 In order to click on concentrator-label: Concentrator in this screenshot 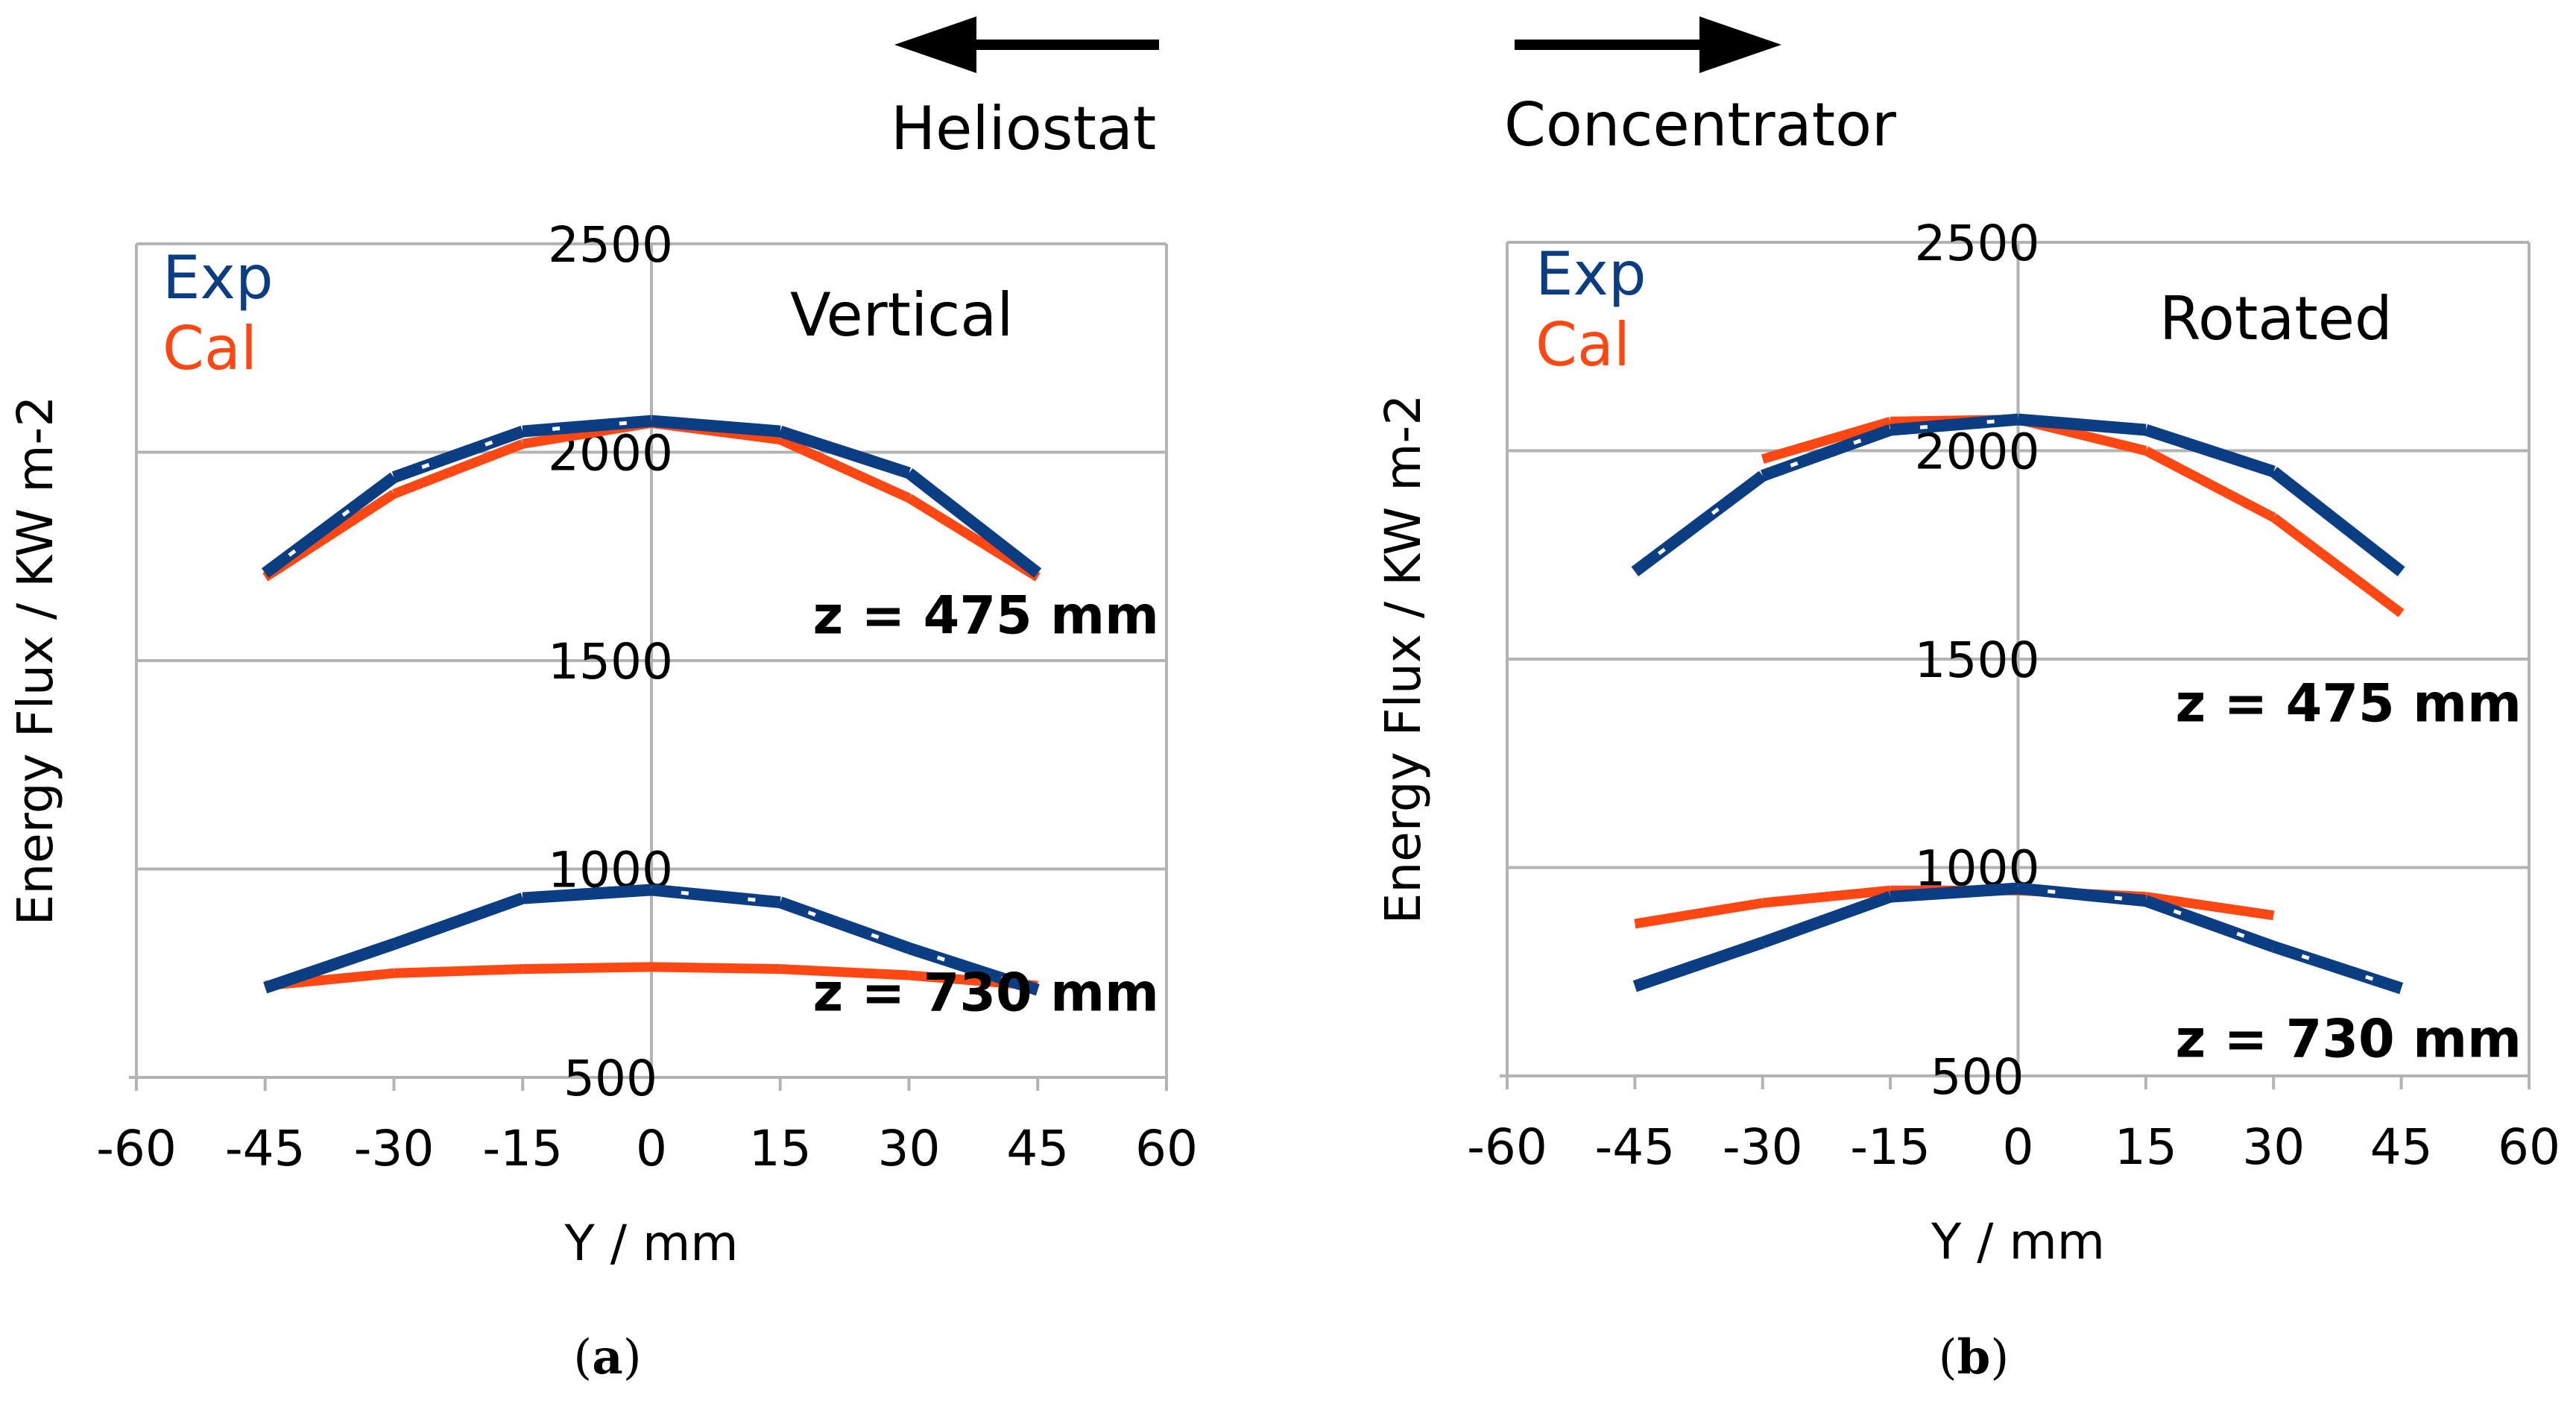, I will do `click(1700, 125)`.